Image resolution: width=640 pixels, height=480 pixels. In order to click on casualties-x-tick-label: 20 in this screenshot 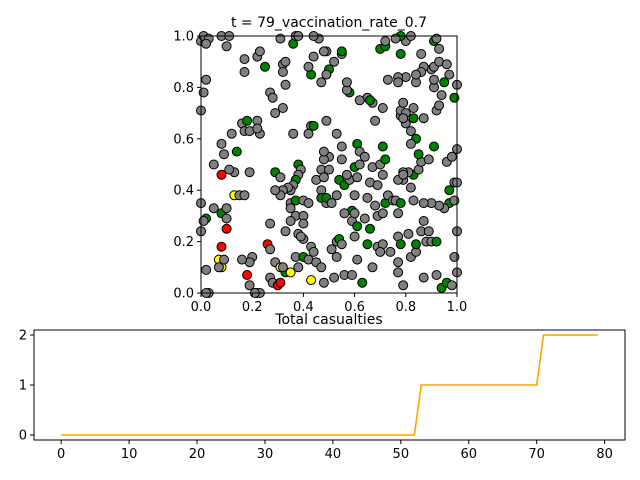, I will do `click(197, 454)`.